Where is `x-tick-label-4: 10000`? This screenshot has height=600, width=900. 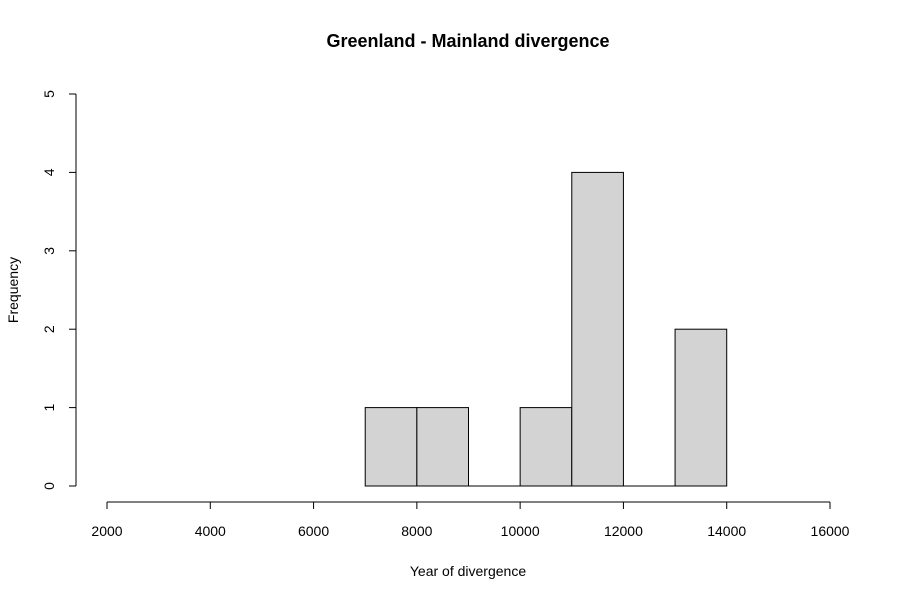 x-tick-label-4: 10000 is located at coordinates (520, 531).